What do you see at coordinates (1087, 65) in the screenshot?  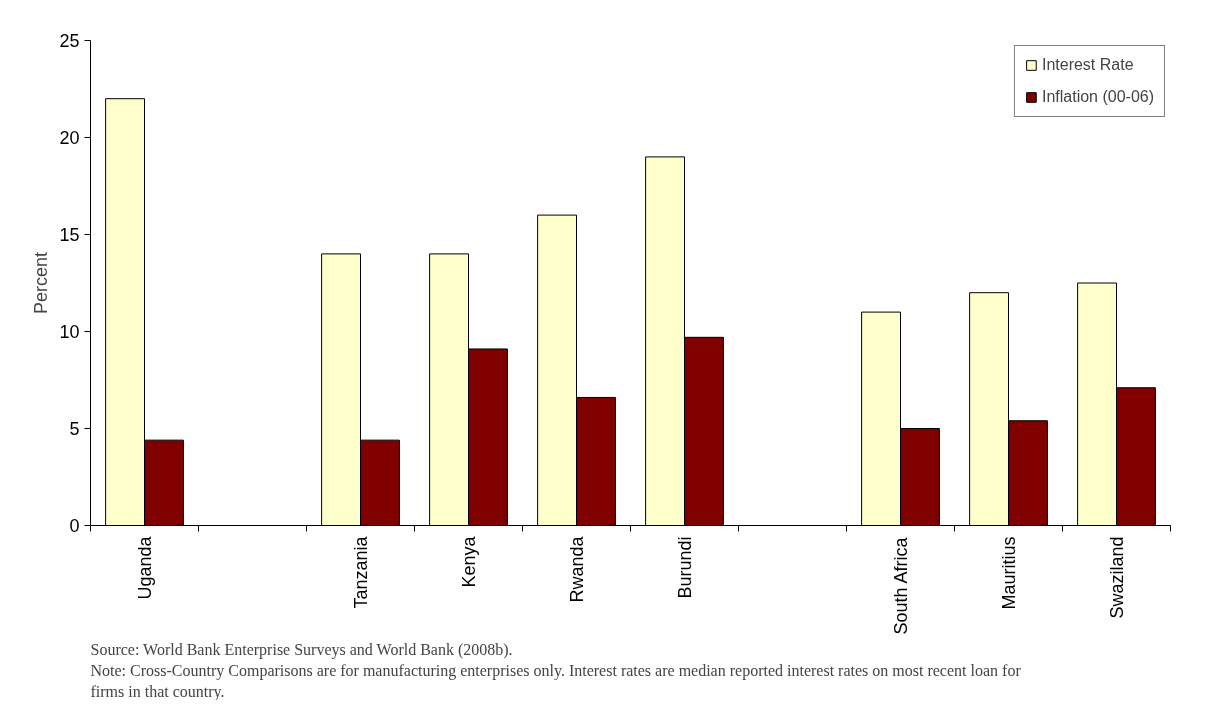 I see `legend-label: Interest Rate` at bounding box center [1087, 65].